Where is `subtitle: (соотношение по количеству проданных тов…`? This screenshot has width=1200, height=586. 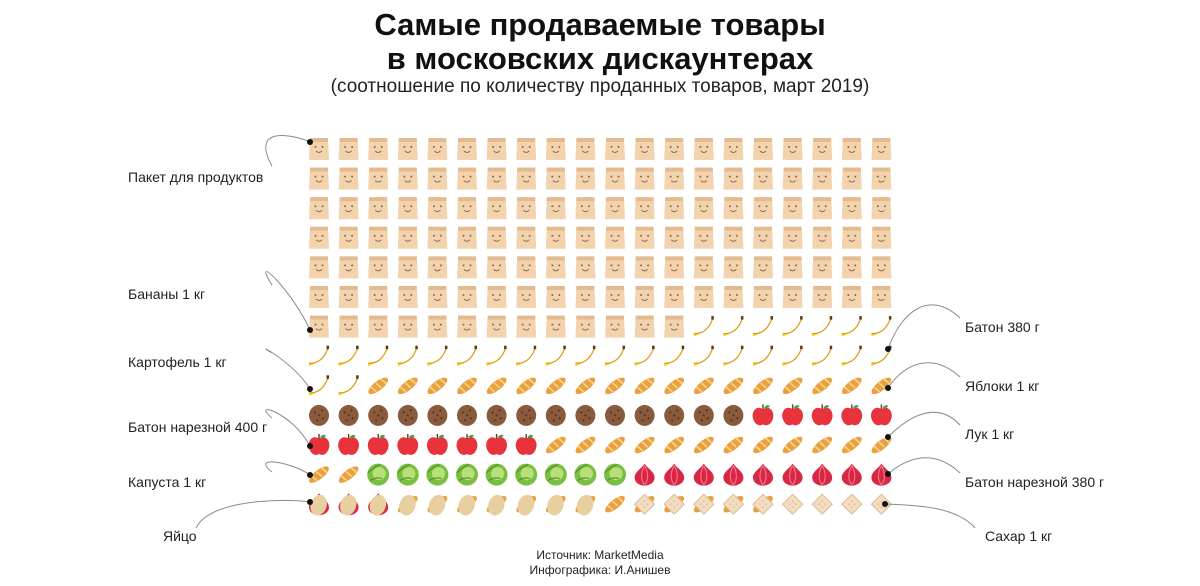 subtitle: (соотношение по количеству проданных тов… is located at coordinates (600, 86).